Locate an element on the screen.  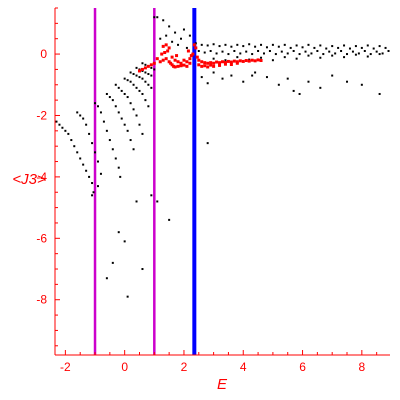
x-tick-label-2: 2 is located at coordinates (184, 367).